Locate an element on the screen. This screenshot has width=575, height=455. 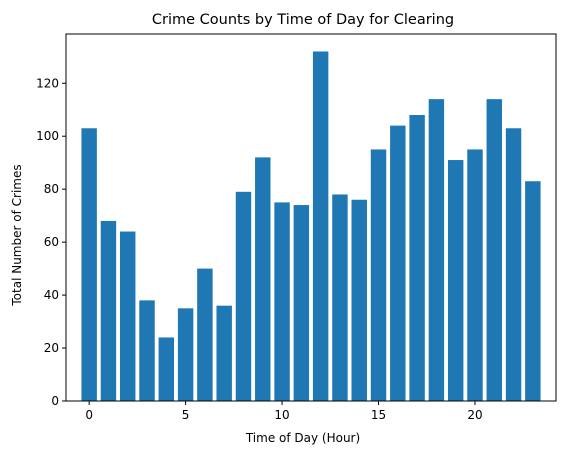
y-tick-label: 120 is located at coordinates (47, 83).